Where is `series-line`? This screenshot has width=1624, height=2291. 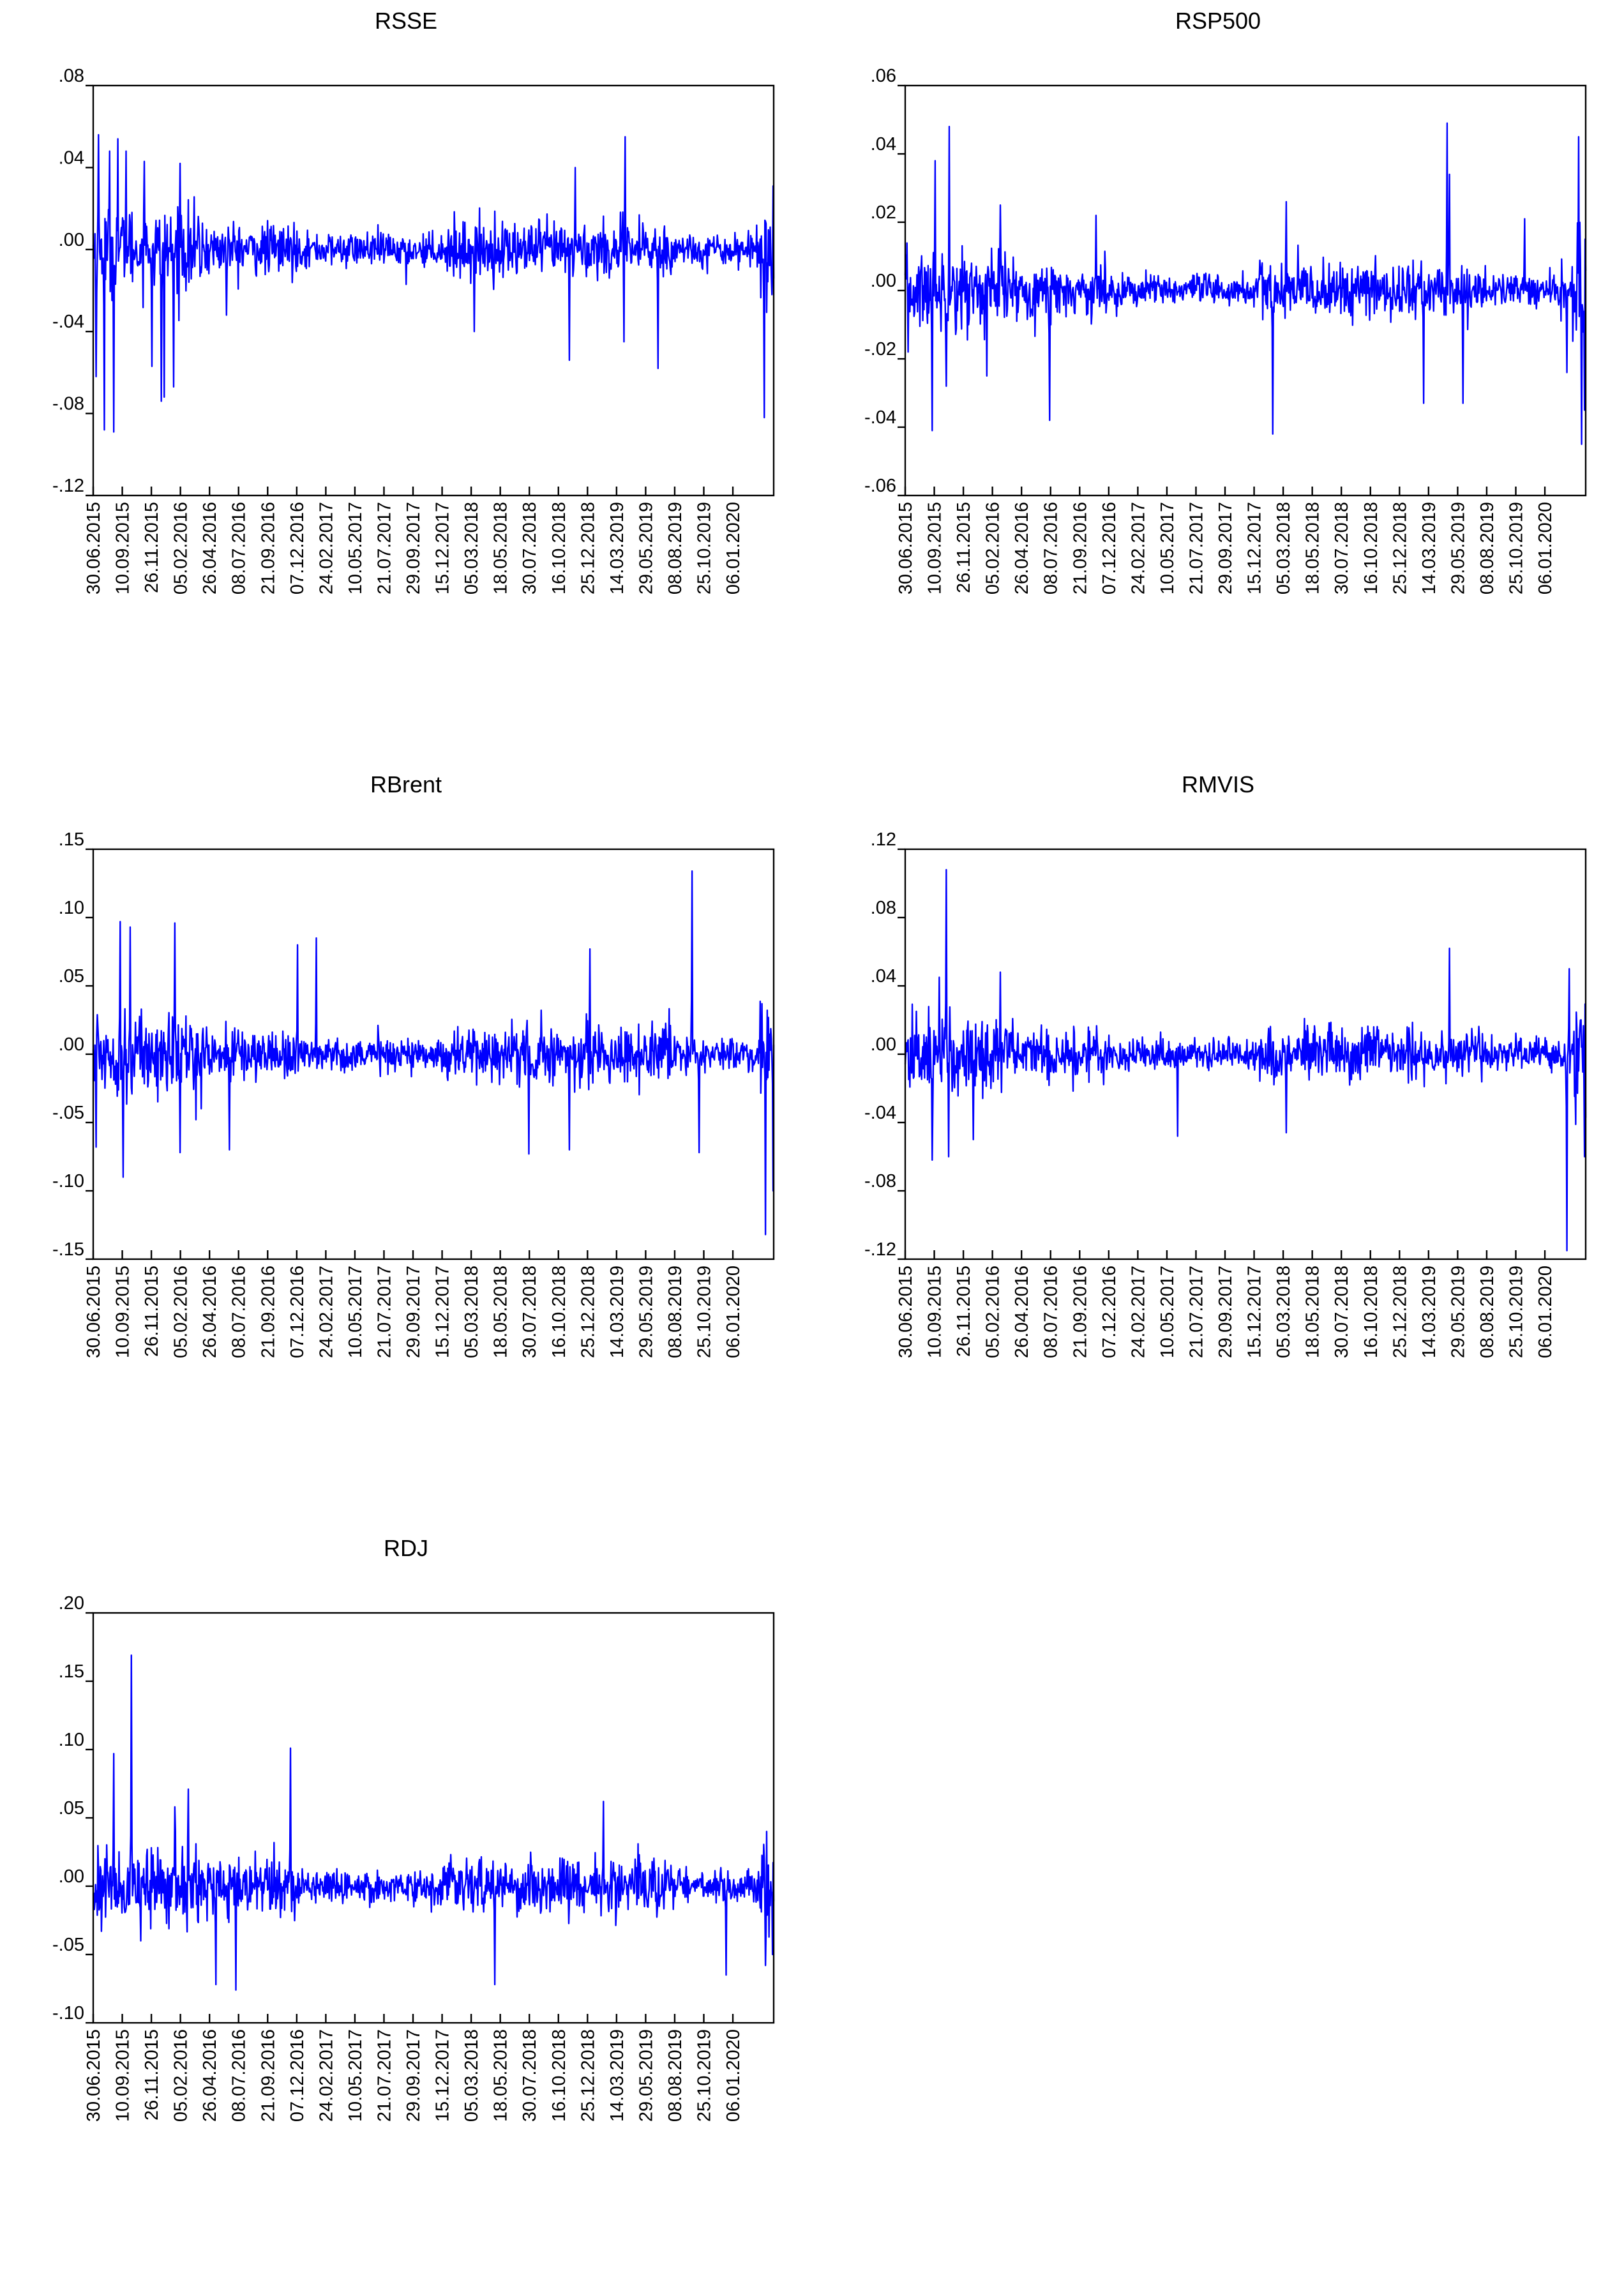
series-line is located at coordinates (1245, 1059).